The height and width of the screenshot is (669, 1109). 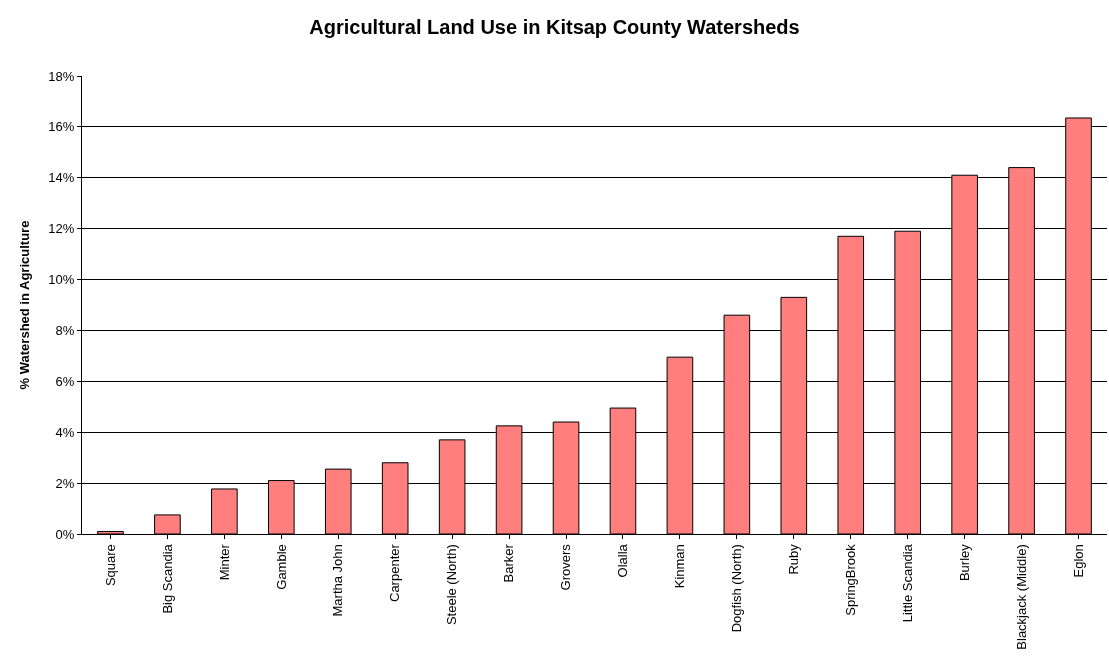 What do you see at coordinates (61, 127) in the screenshot?
I see `y-tick-label: 16%` at bounding box center [61, 127].